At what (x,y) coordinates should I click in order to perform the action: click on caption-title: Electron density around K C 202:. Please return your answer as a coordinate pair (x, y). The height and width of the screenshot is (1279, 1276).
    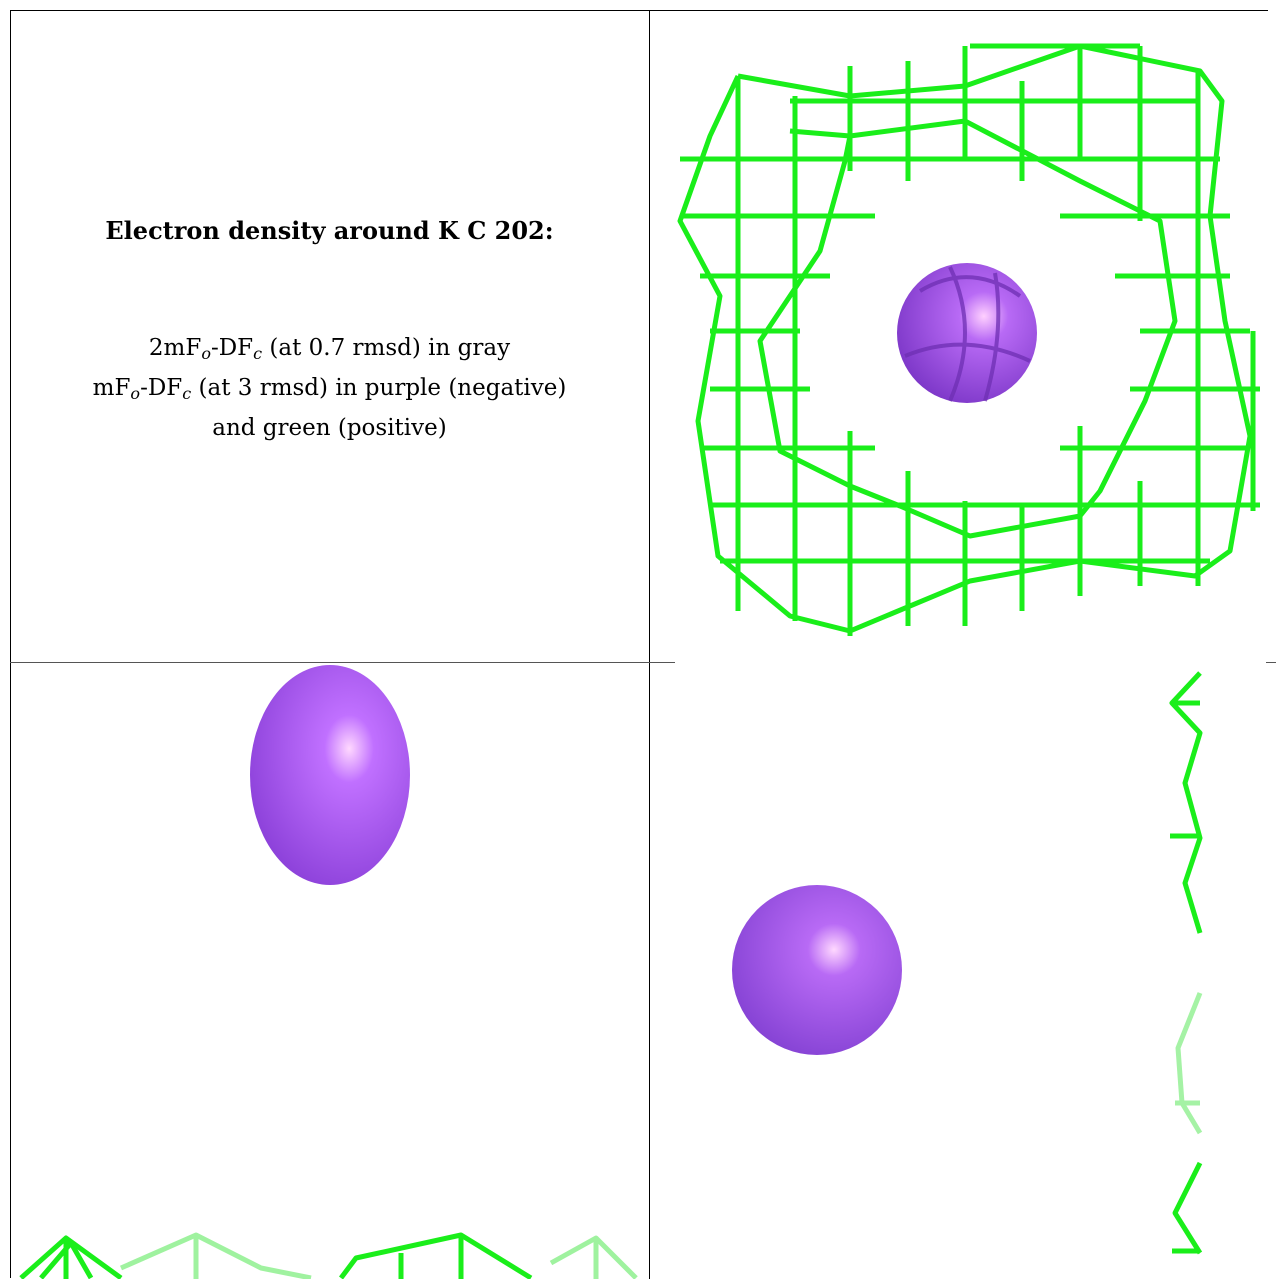
    Looking at the image, I should click on (329, 230).